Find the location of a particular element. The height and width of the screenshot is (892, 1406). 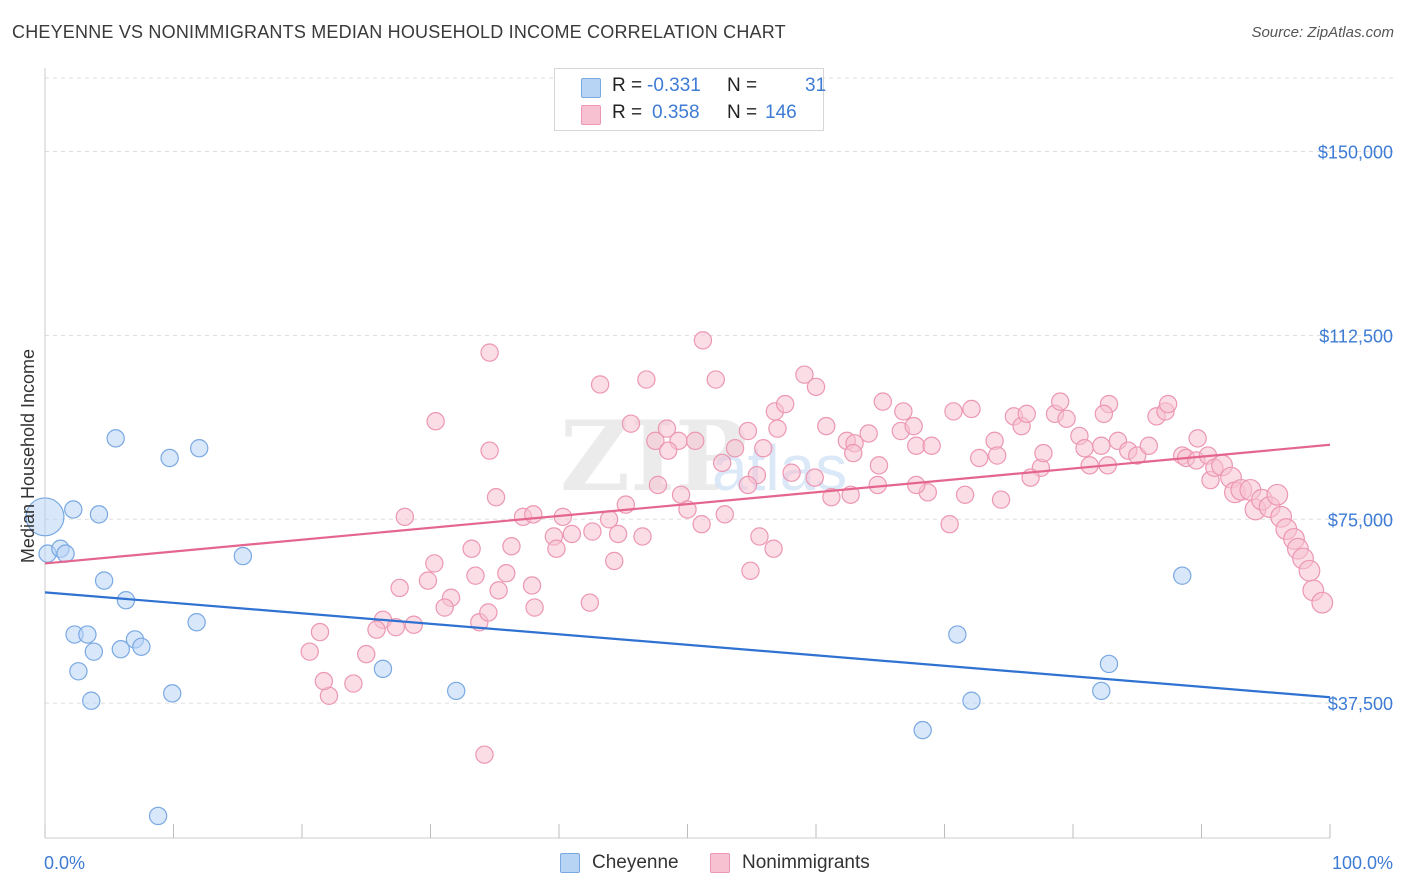

r-label-nonimmigrants: R = is located at coordinates (627, 112).